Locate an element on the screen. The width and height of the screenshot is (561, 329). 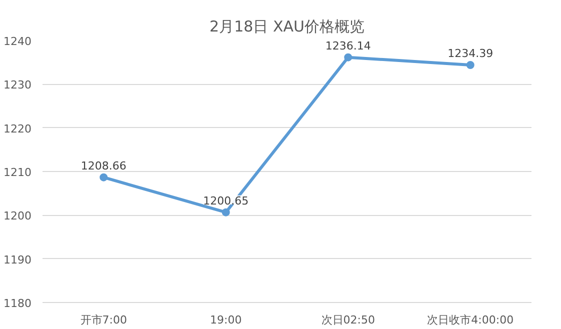
y-tick-label: 1210 is located at coordinates (18, 172).